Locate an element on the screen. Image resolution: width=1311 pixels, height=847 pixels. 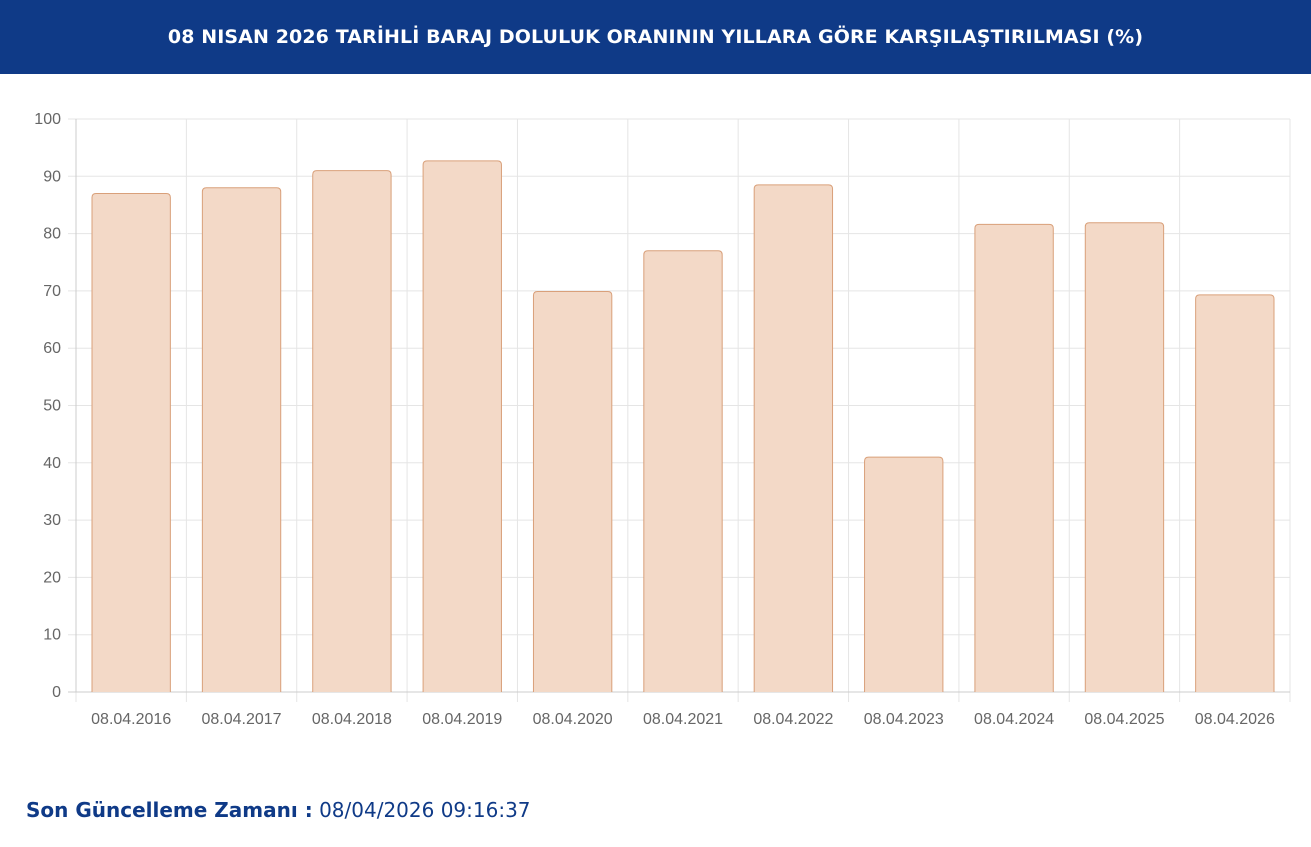
x-tick-label: 08.04.2023 is located at coordinates (904, 719).